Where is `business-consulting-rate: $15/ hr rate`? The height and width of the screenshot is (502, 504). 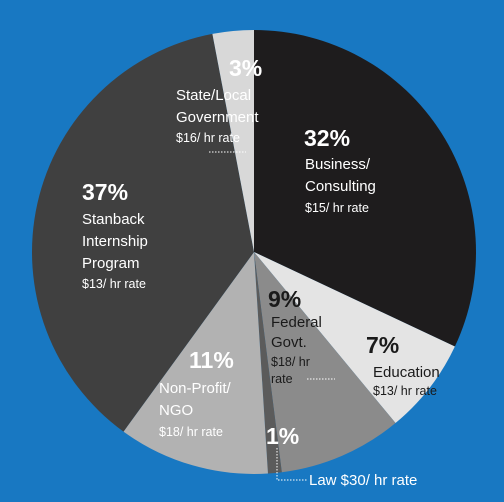 business-consulting-rate: $15/ hr rate is located at coordinates (337, 208).